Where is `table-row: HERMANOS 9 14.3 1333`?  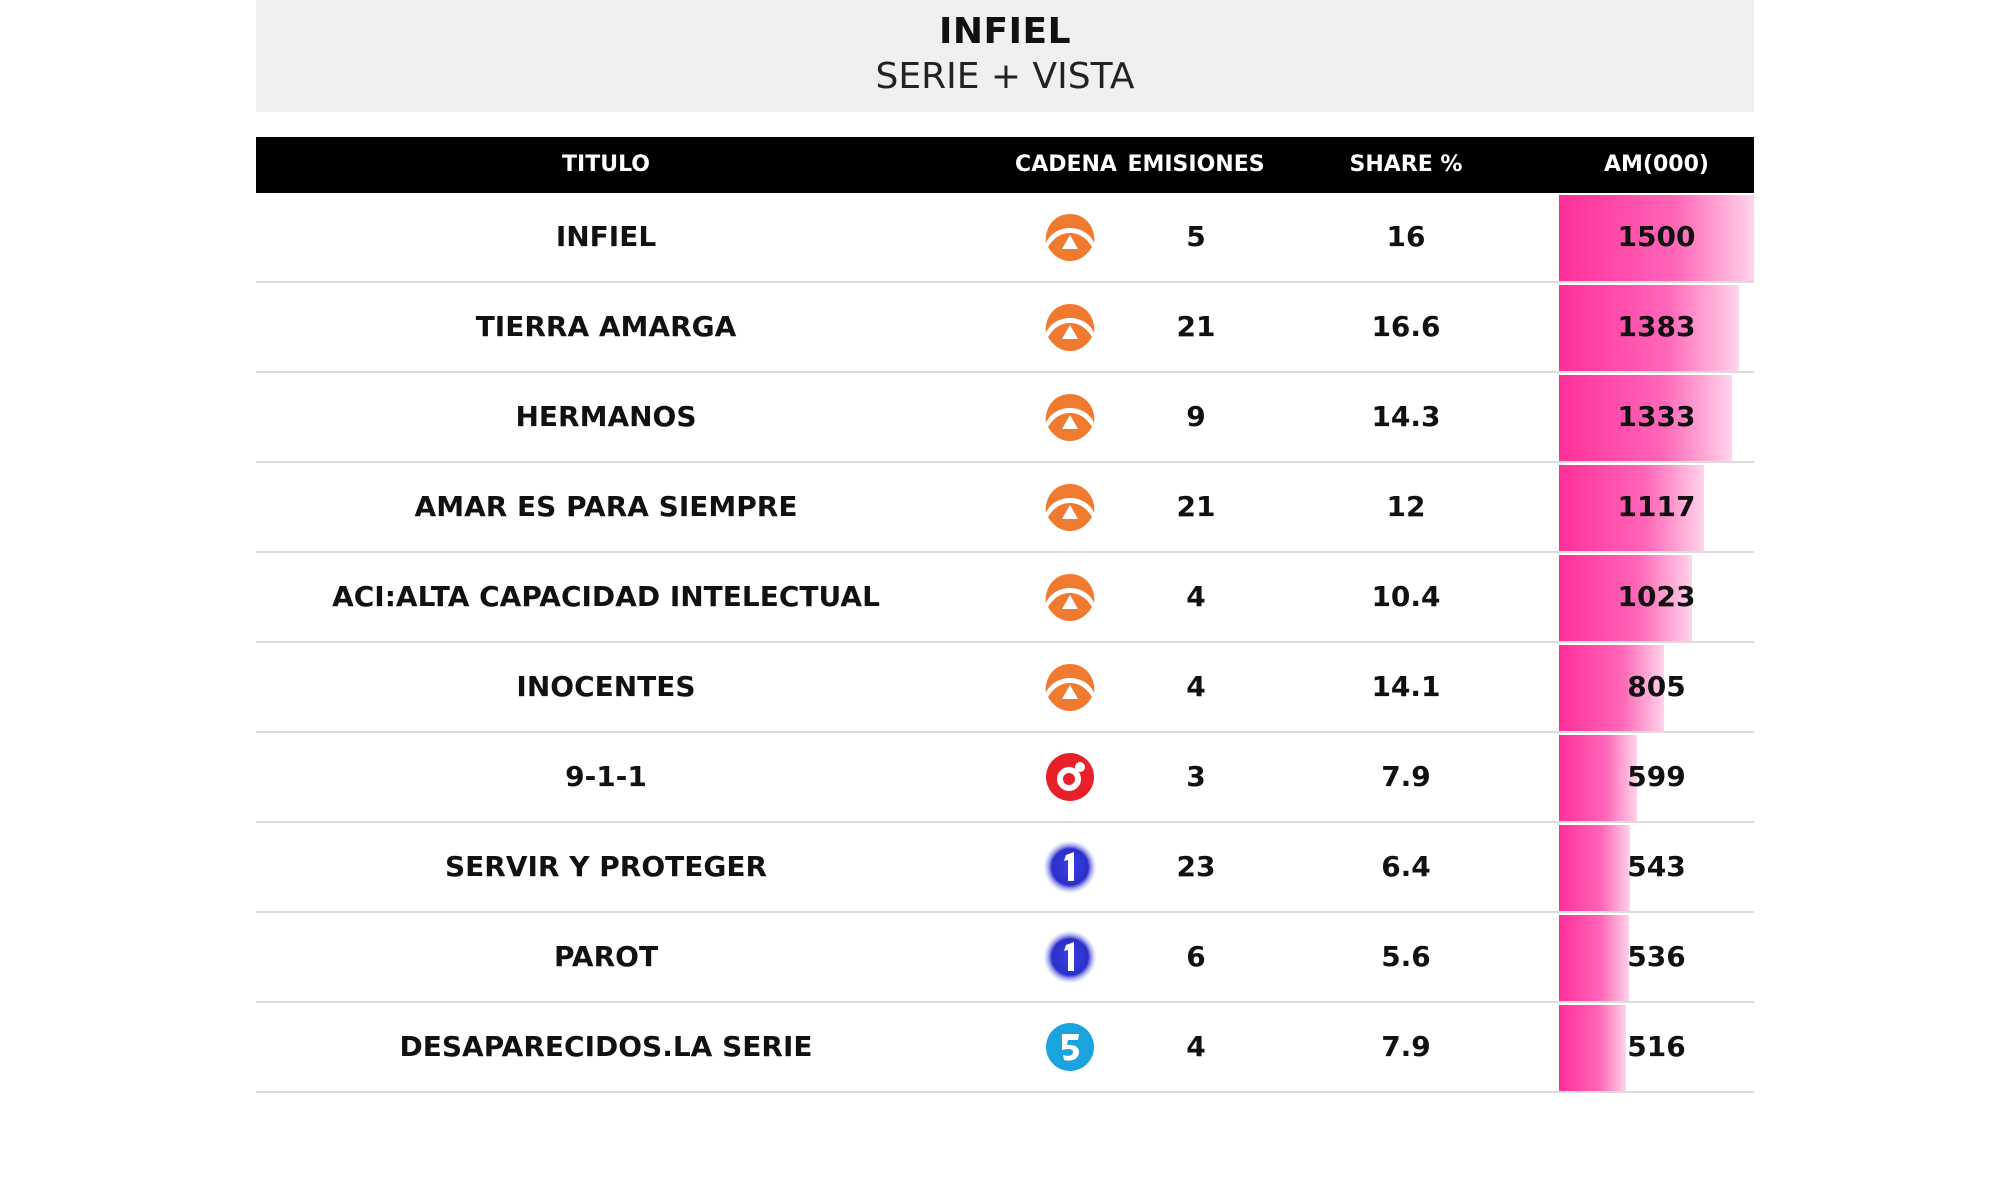
table-row: HERMANOS 9 14.3 1333 is located at coordinates (1005, 418).